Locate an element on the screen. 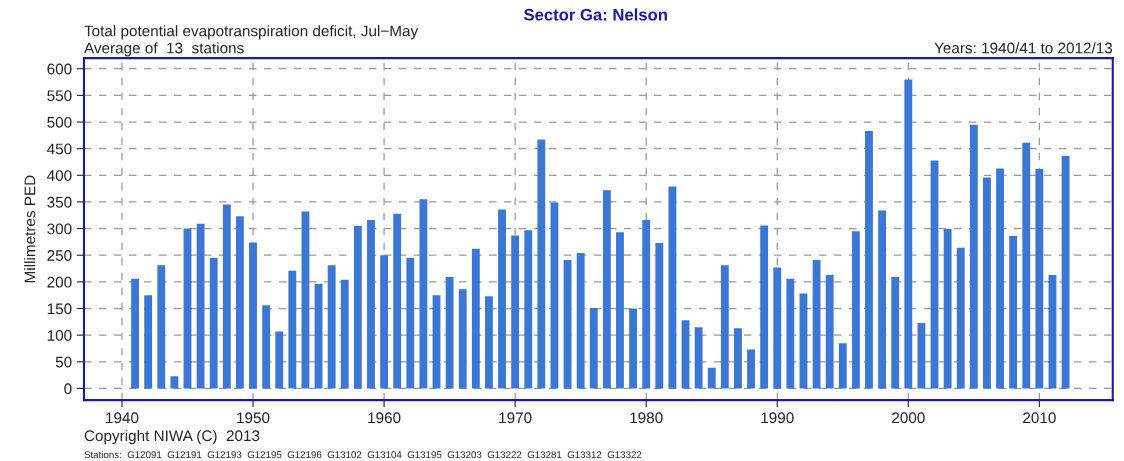 The image size is (1124, 461). y-tick-label: 0 is located at coordinates (68, 389).